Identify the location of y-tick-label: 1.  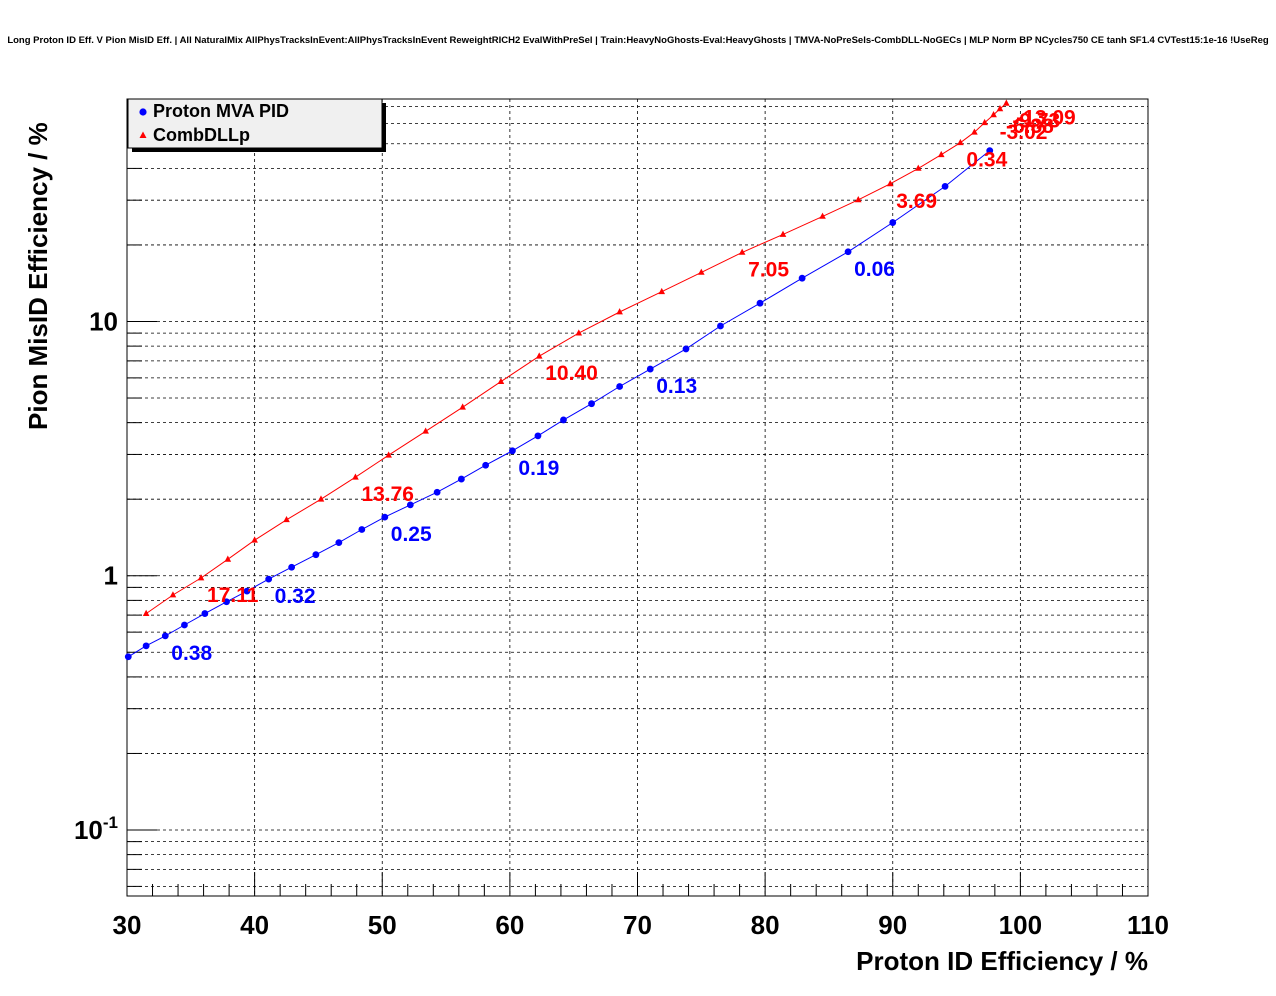
(111, 576).